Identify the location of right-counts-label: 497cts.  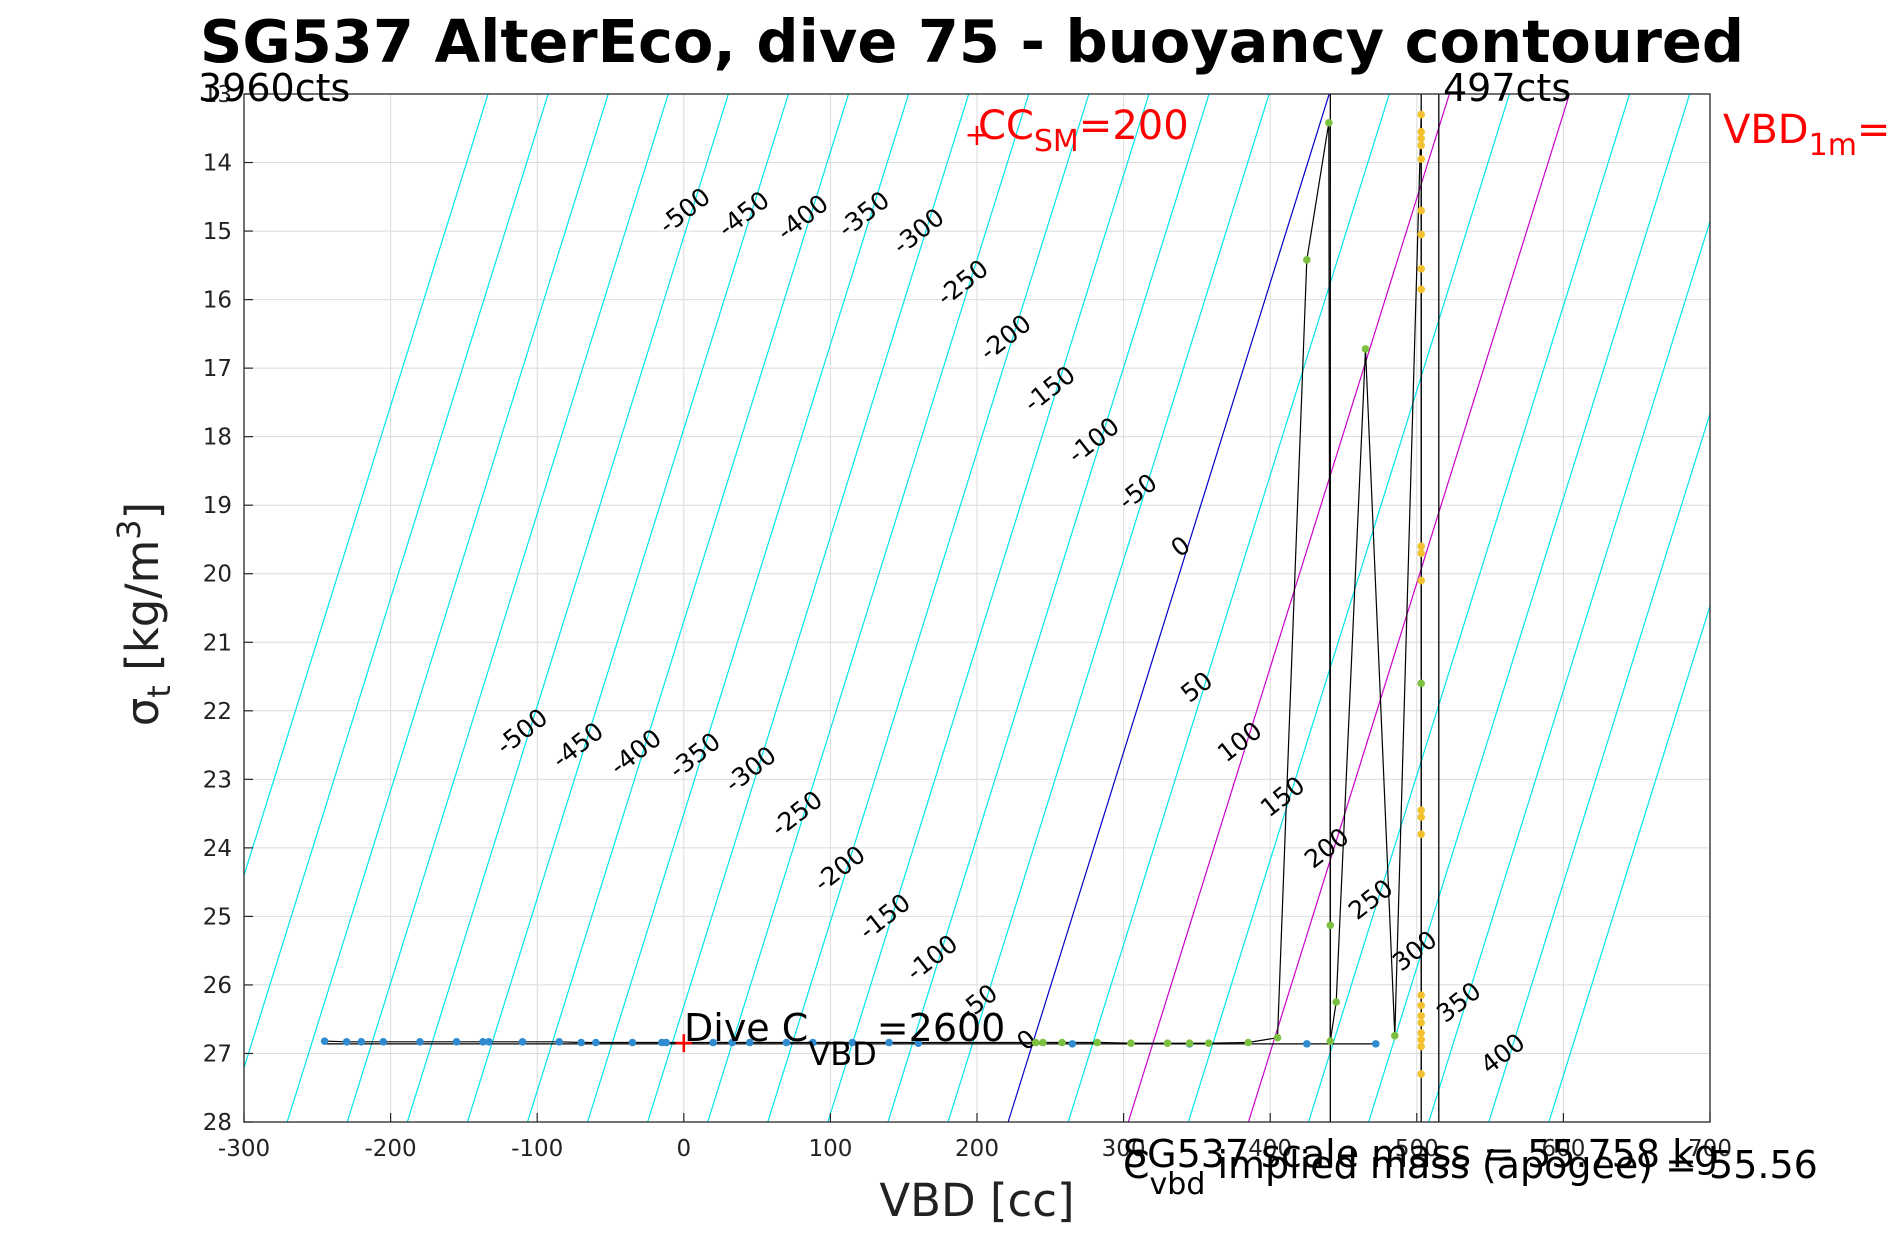
(1507, 88).